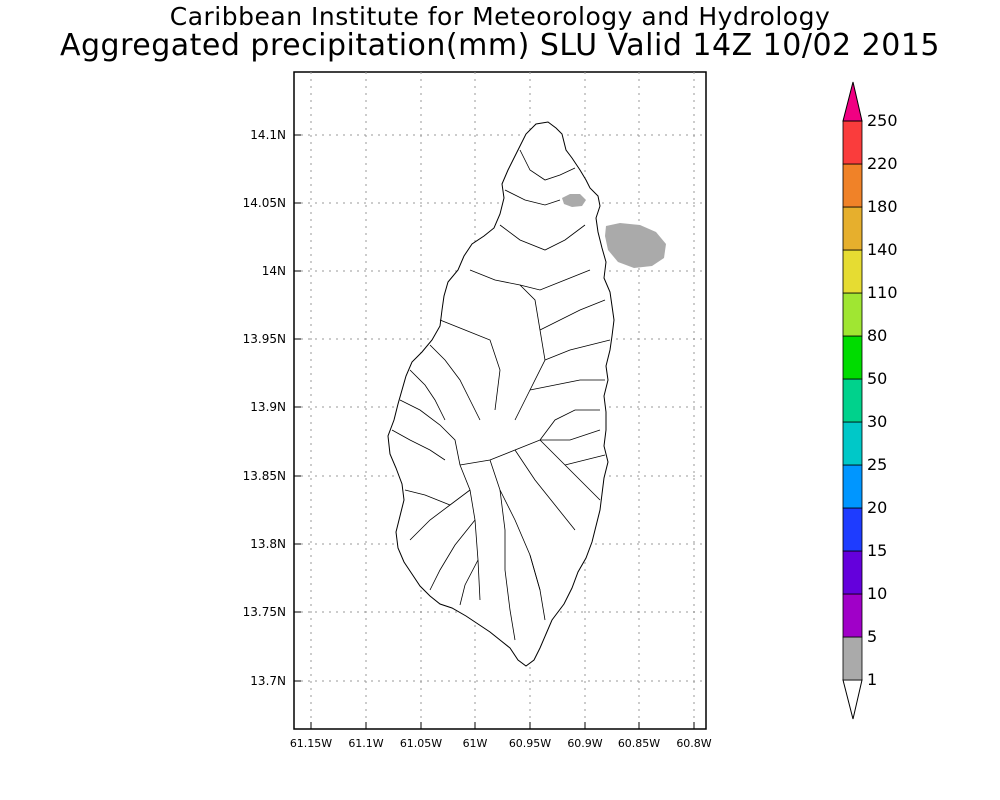 The image size is (1000, 800). I want to click on colorbar-label: 80, so click(877, 335).